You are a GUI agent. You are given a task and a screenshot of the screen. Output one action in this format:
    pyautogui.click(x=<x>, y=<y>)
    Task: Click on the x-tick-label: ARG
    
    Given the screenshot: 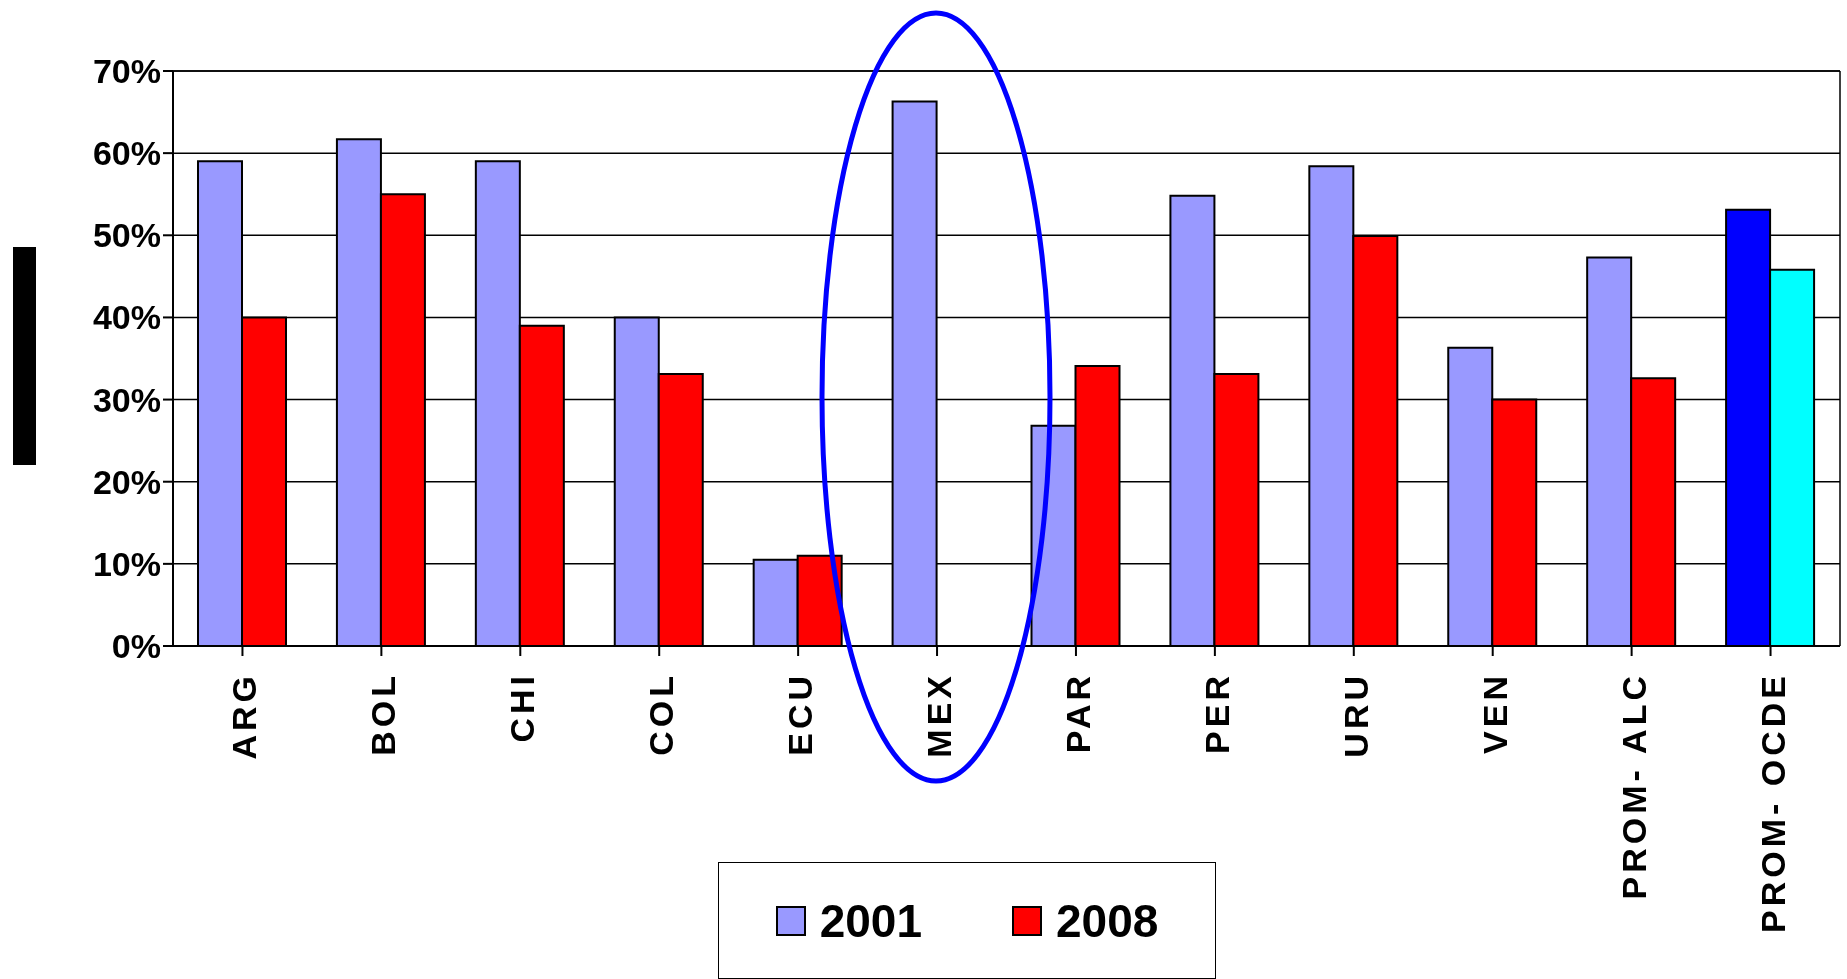 What is the action you would take?
    pyautogui.click(x=244, y=716)
    